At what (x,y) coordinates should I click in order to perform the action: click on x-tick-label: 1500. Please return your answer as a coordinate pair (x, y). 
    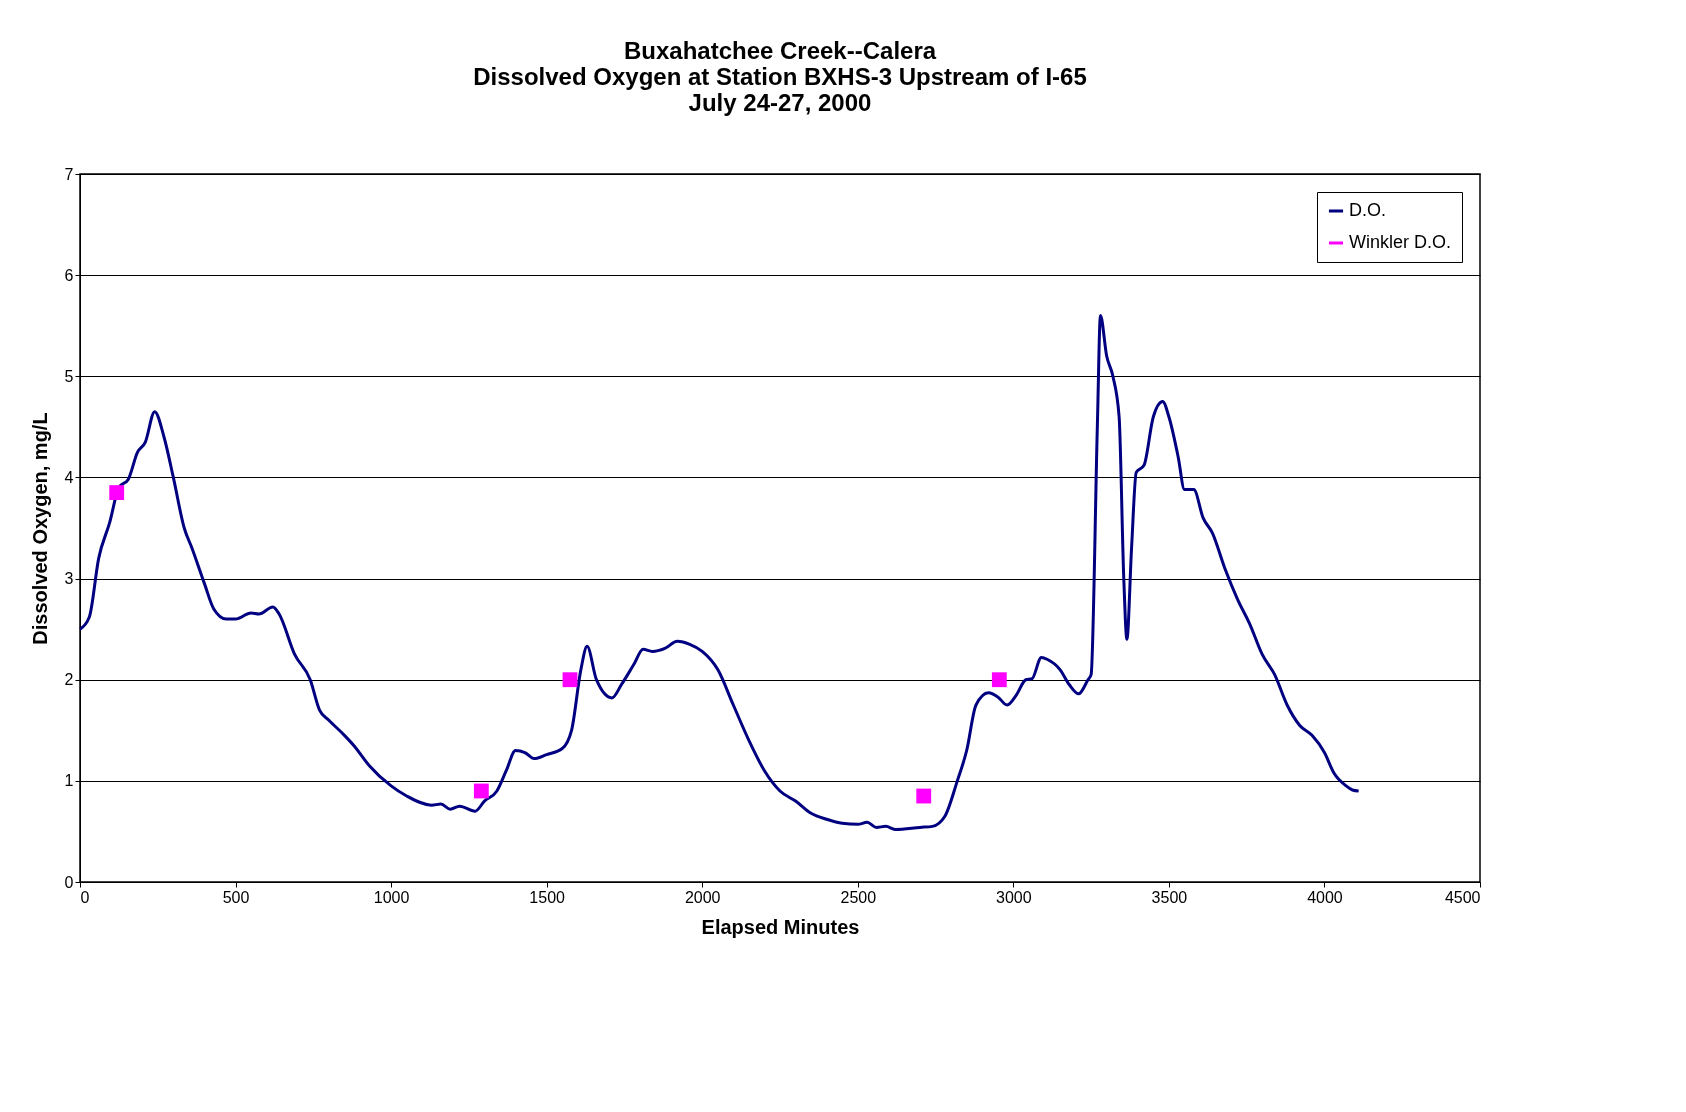
    Looking at the image, I should click on (547, 897).